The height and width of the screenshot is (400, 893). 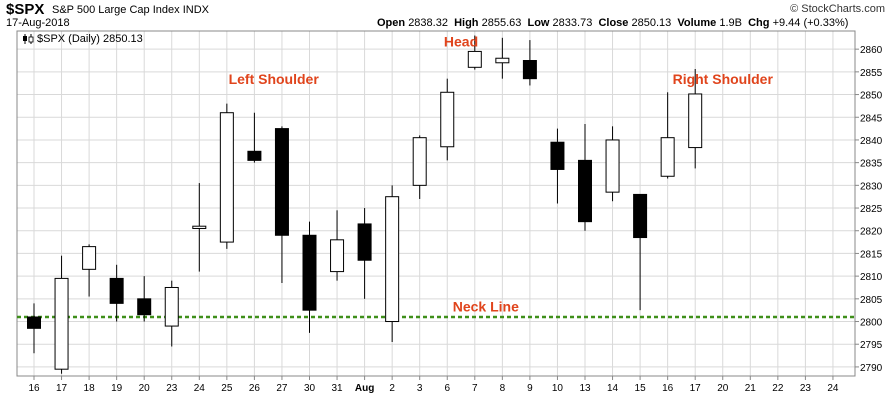 What do you see at coordinates (723, 79) in the screenshot?
I see `annotation-label: Right Shoulder` at bounding box center [723, 79].